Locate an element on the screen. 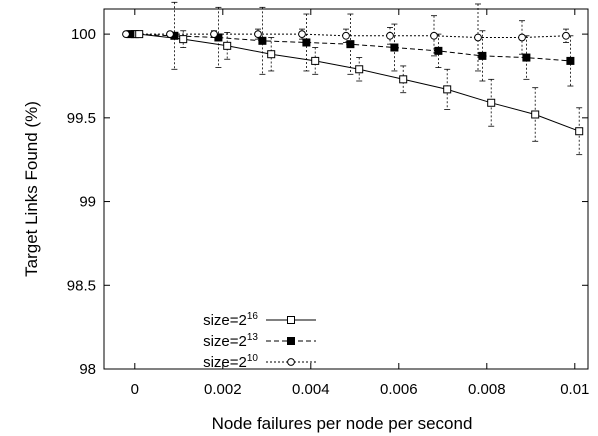 The height and width of the screenshot is (436, 598). x-tick-label: 0.004 is located at coordinates (311, 389).